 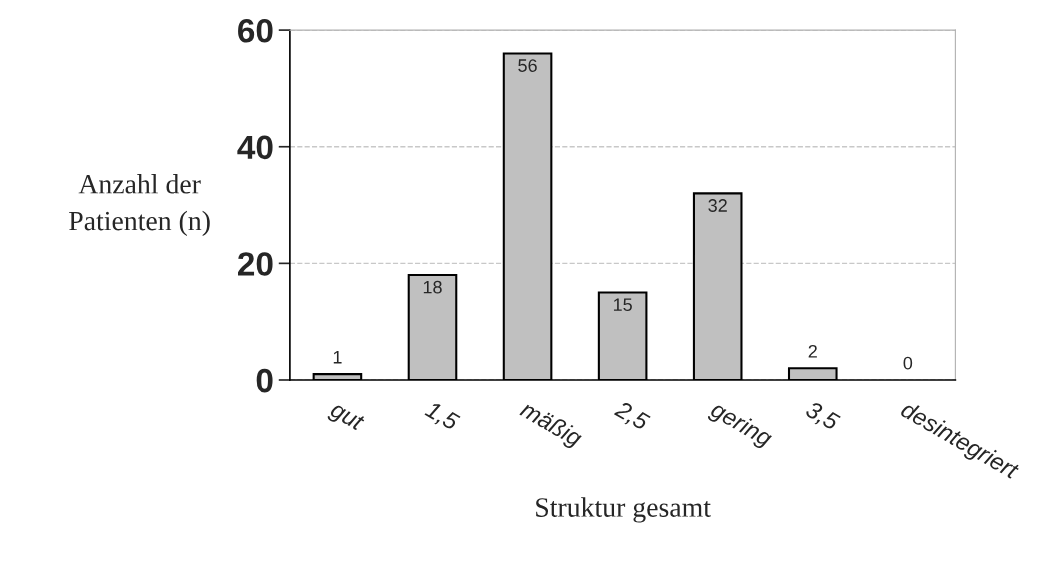 What do you see at coordinates (432, 287) in the screenshot?
I see `data-label: 18` at bounding box center [432, 287].